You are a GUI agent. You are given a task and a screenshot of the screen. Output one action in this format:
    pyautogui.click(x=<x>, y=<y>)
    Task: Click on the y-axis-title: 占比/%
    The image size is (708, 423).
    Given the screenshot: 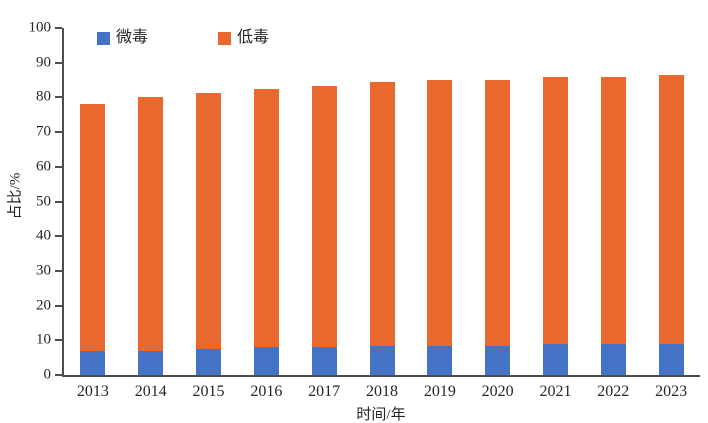 What is the action you would take?
    pyautogui.click(x=15, y=196)
    